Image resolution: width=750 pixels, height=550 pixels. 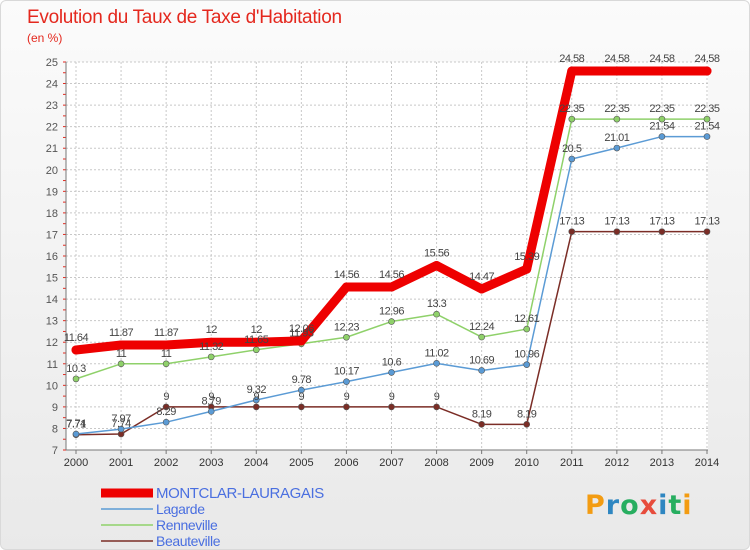 I want to click on x-tick-label: 2001, so click(x=121, y=463).